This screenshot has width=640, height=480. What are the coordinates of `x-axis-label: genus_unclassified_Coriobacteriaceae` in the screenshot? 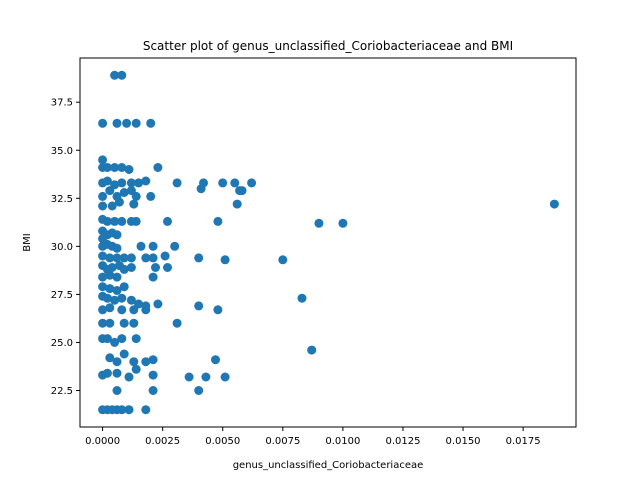 It's located at (328, 465).